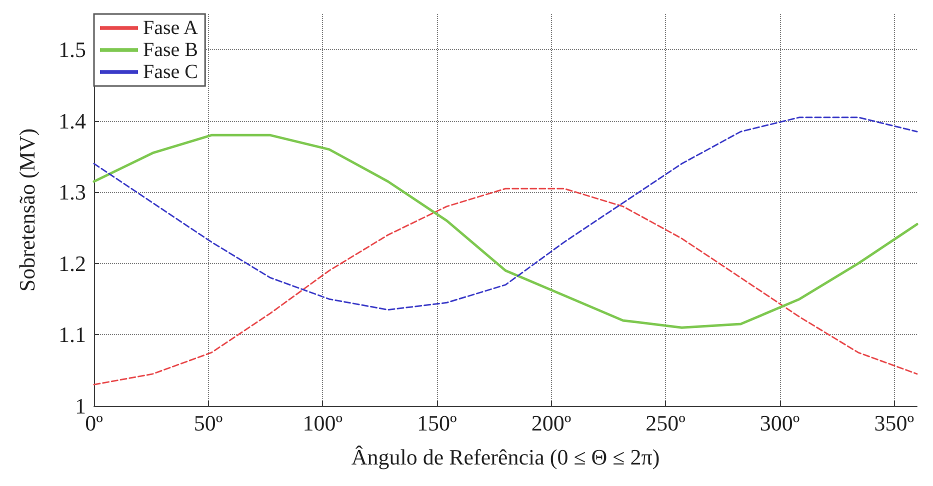  I want to click on legend-label: Fase A, so click(171, 28).